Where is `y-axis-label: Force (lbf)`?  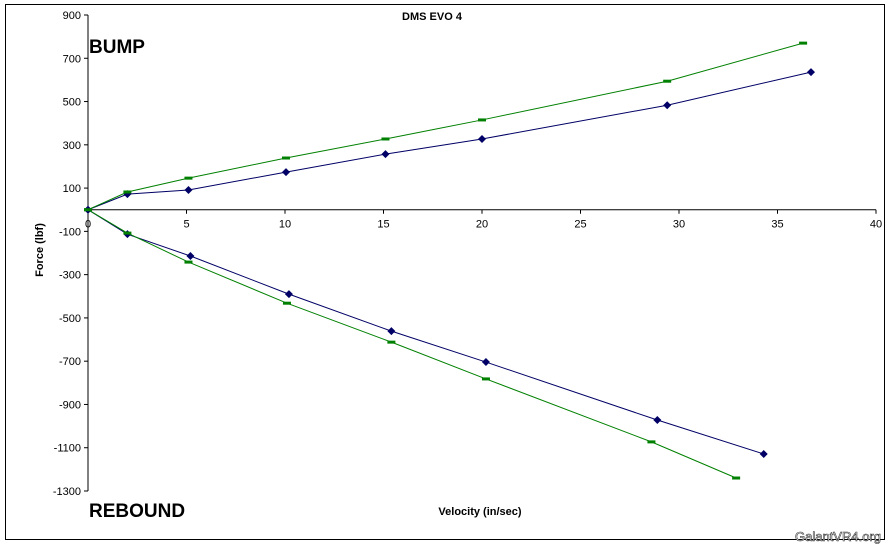
y-axis-label: Force (lbf) is located at coordinates (40, 250).